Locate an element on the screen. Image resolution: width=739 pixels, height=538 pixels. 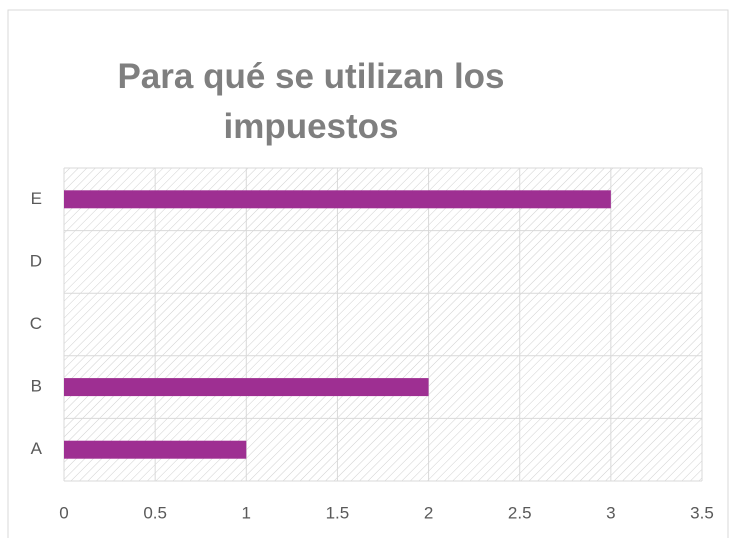
chart-title: Para qué se utilizan los impuestos is located at coordinates (311, 101).